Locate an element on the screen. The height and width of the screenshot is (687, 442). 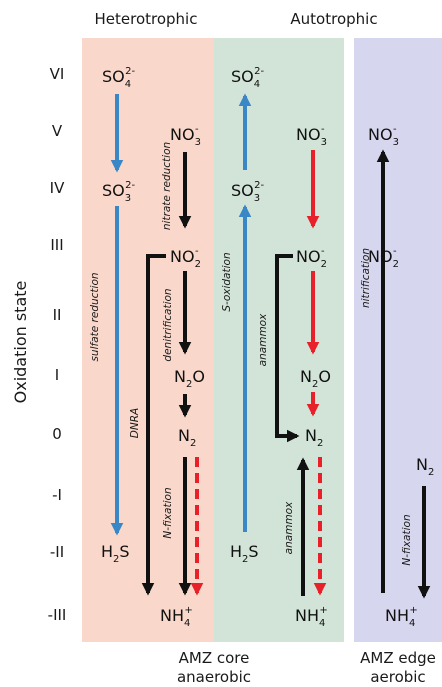
level-label: IV is located at coordinates (57, 188).